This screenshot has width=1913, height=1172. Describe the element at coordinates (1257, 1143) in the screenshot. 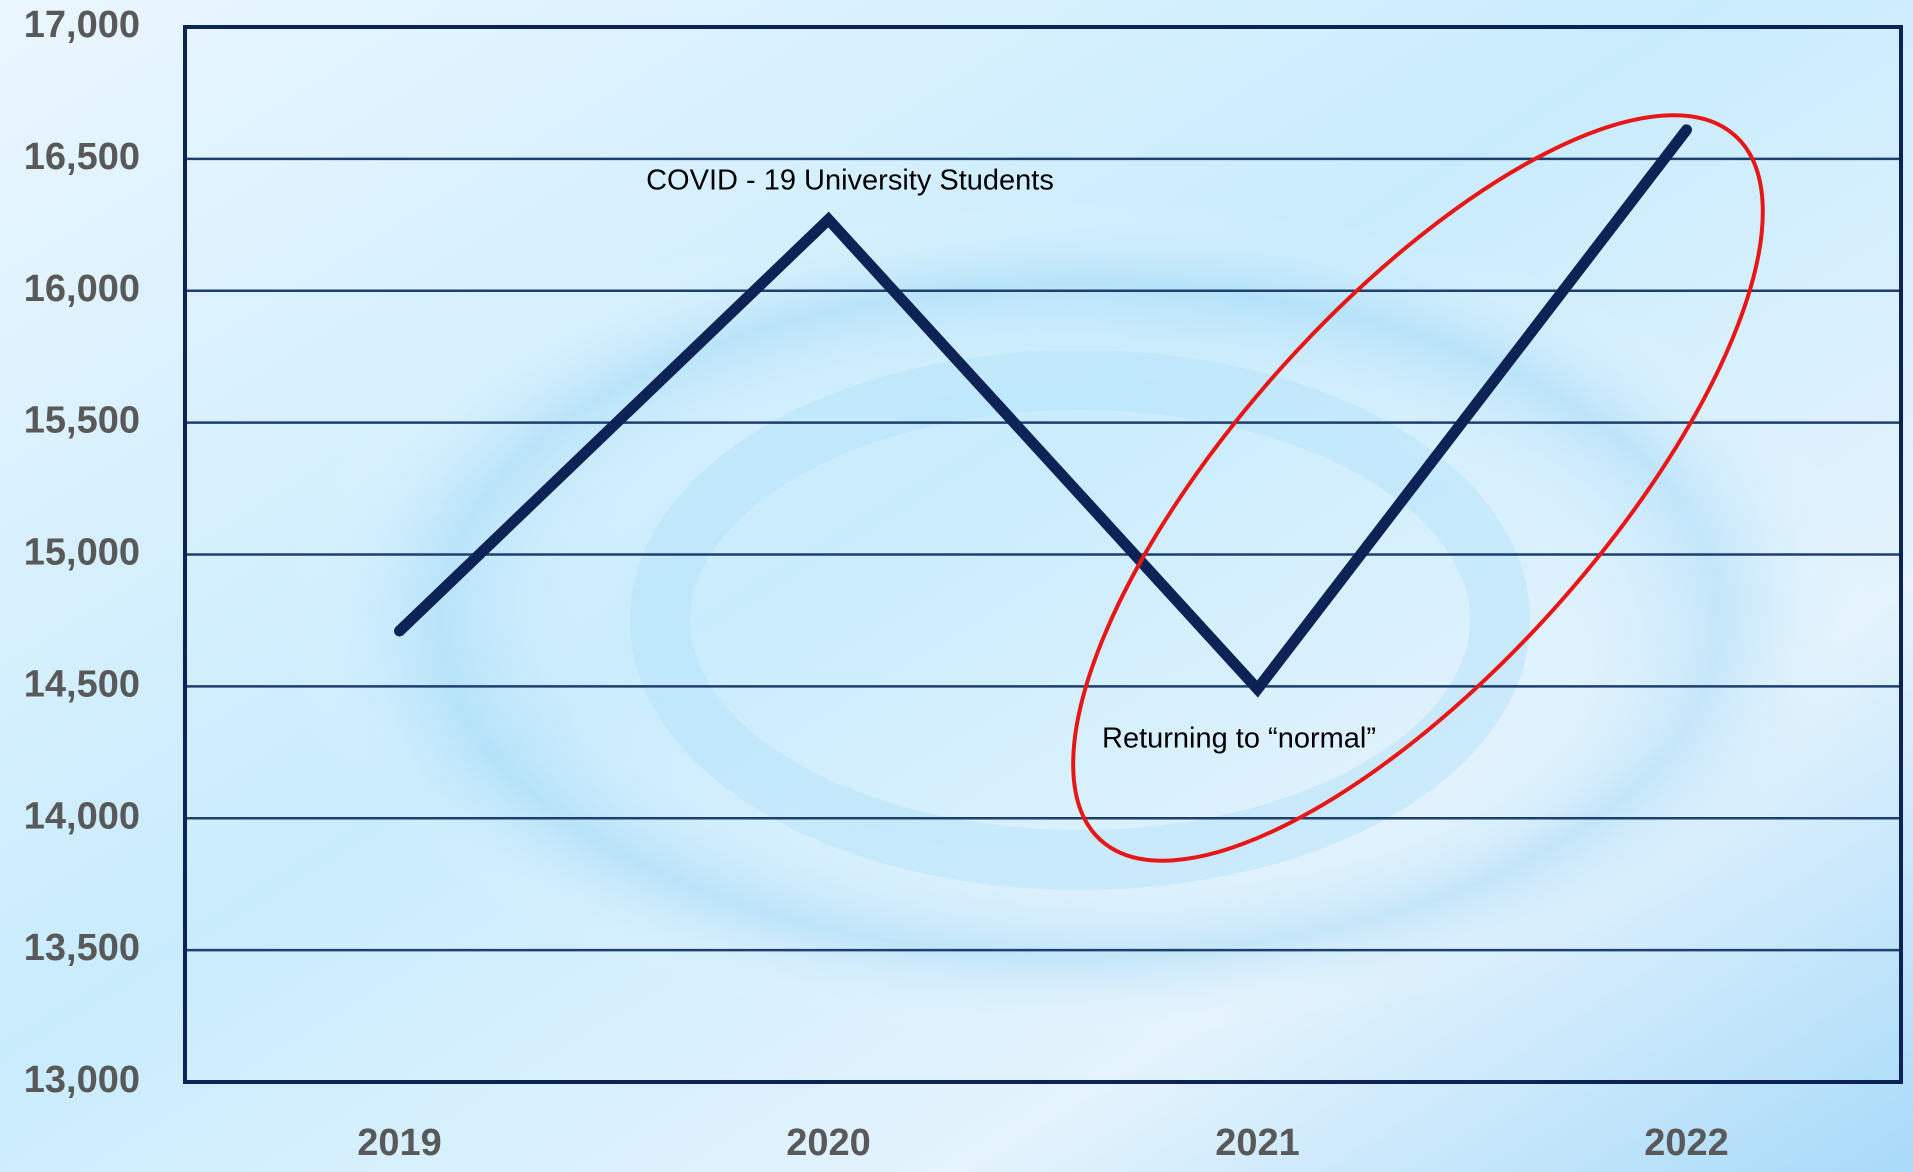

I see `x-tick-label: 2021` at that location.